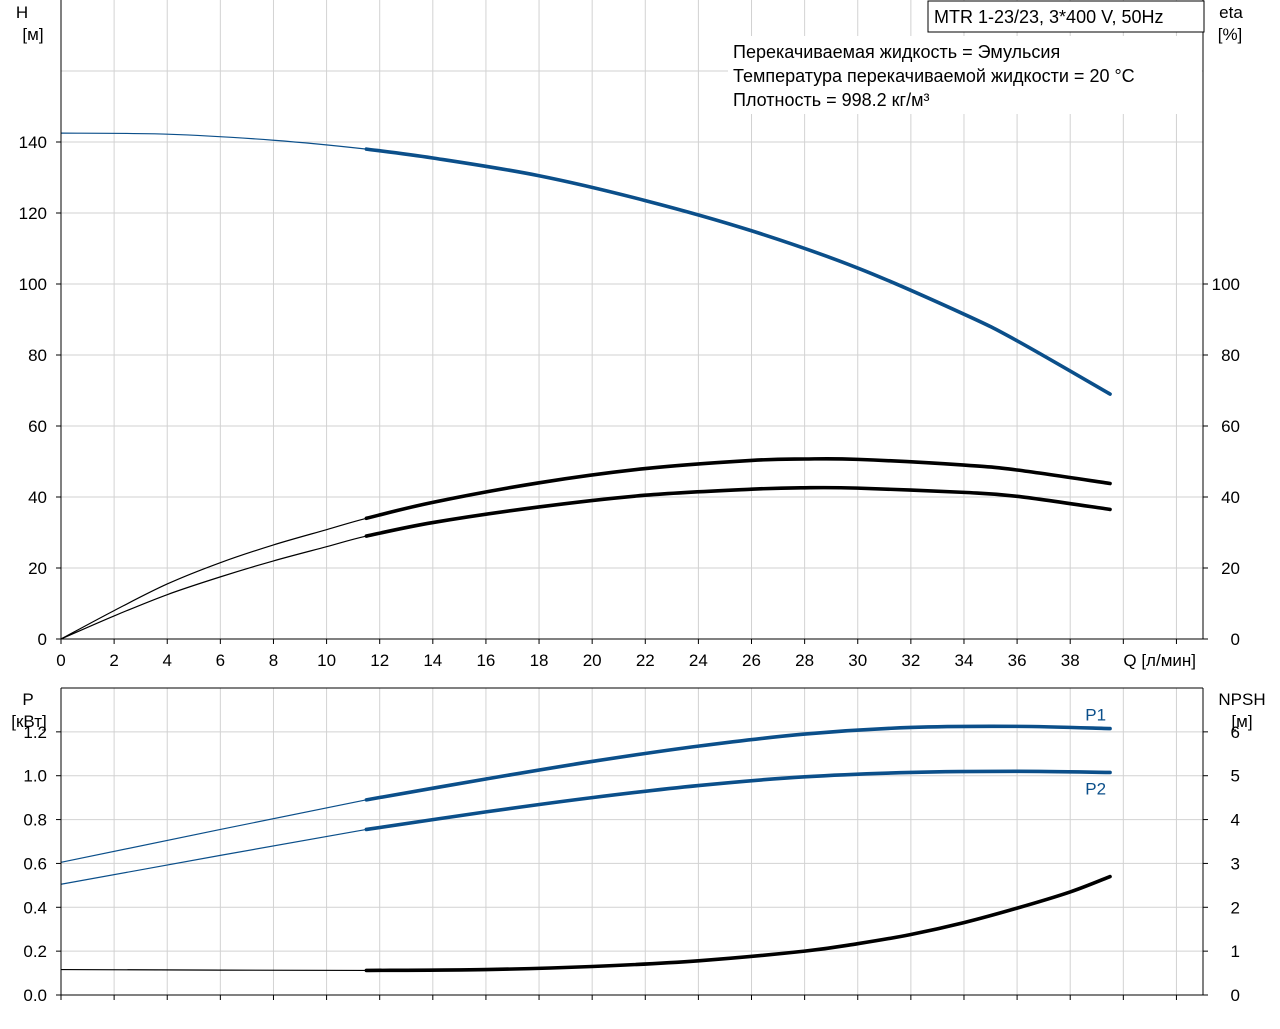 The height and width of the screenshot is (1029, 1280). What do you see at coordinates (1070, 660) in the screenshot?
I see `x-tick-label: 38` at bounding box center [1070, 660].